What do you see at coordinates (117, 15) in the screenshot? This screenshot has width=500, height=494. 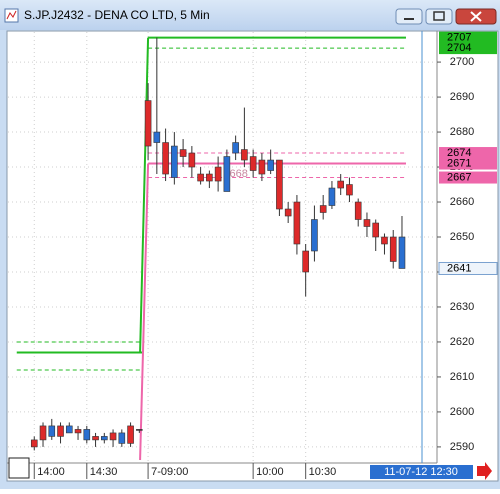 I see `window-title: S.JP.J2432 - DENA CO LTD, 5 Min` at bounding box center [117, 15].